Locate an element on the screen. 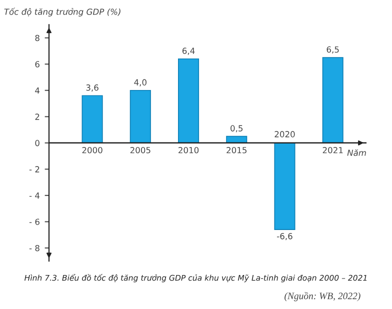 The width and height of the screenshot is (392, 309). data-label: 6,4 is located at coordinates (188, 51).